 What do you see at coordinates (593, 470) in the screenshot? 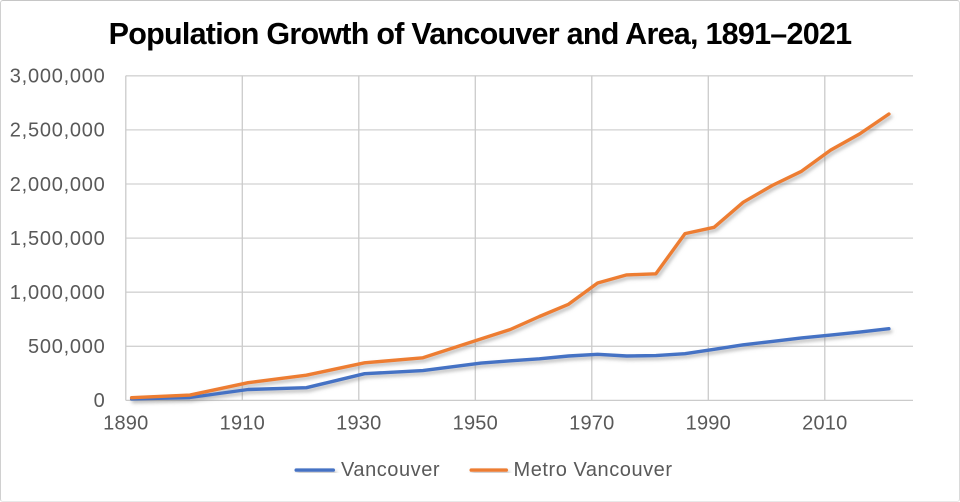
I see `svg-text: Metro Vancouver` at bounding box center [593, 470].